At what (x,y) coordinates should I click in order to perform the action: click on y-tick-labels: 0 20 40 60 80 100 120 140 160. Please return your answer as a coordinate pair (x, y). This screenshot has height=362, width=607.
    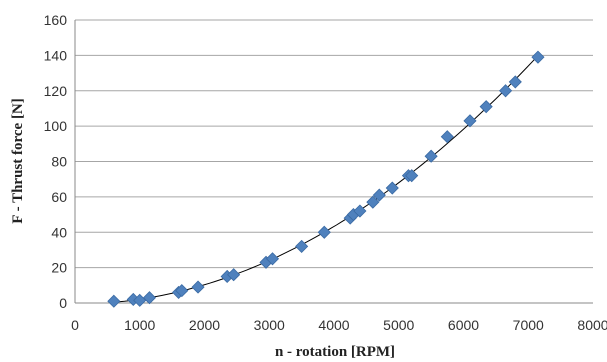
    Looking at the image, I should click on (56, 161).